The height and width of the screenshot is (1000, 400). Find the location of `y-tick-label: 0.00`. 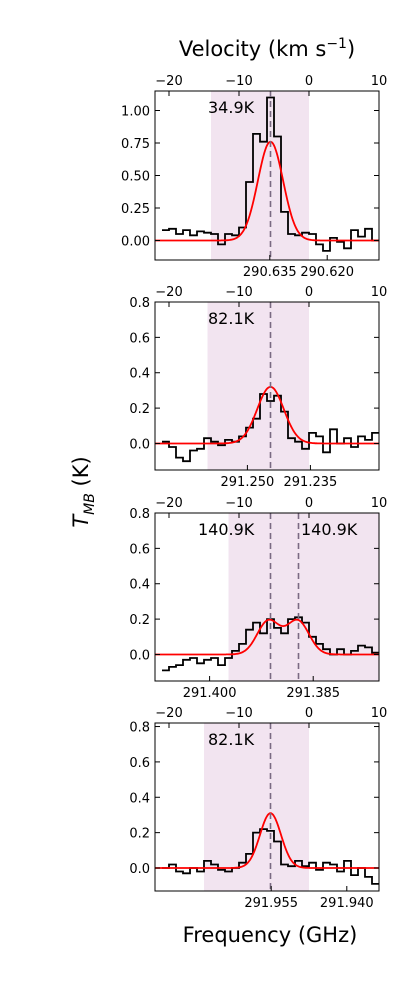

y-tick-label: 0.00 is located at coordinates (135, 242).